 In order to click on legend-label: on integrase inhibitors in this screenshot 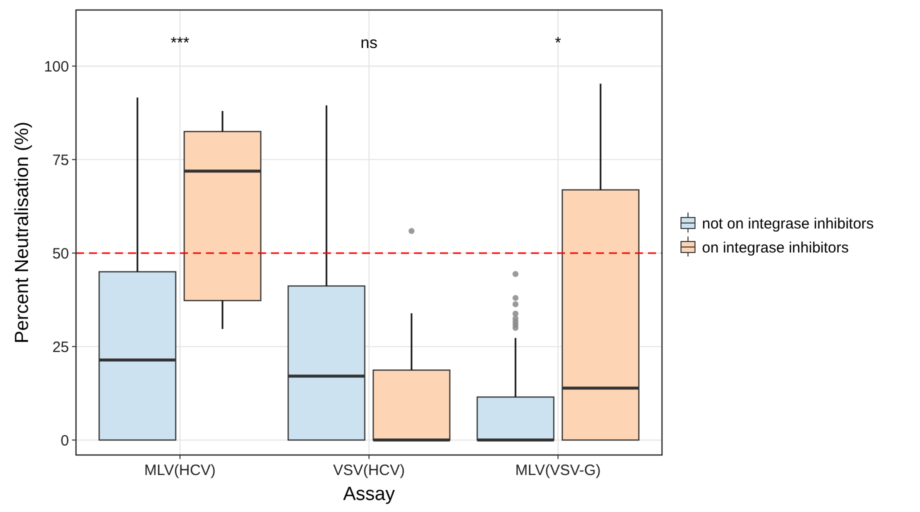, I will do `click(775, 247)`.